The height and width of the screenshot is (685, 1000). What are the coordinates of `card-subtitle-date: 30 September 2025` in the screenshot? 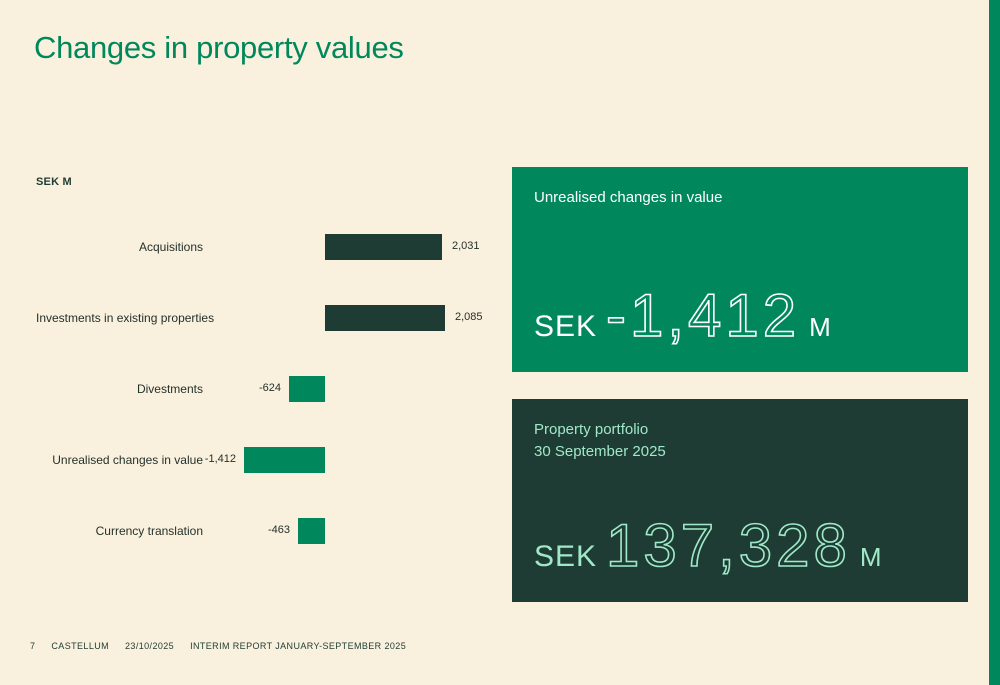 It's located at (600, 451).